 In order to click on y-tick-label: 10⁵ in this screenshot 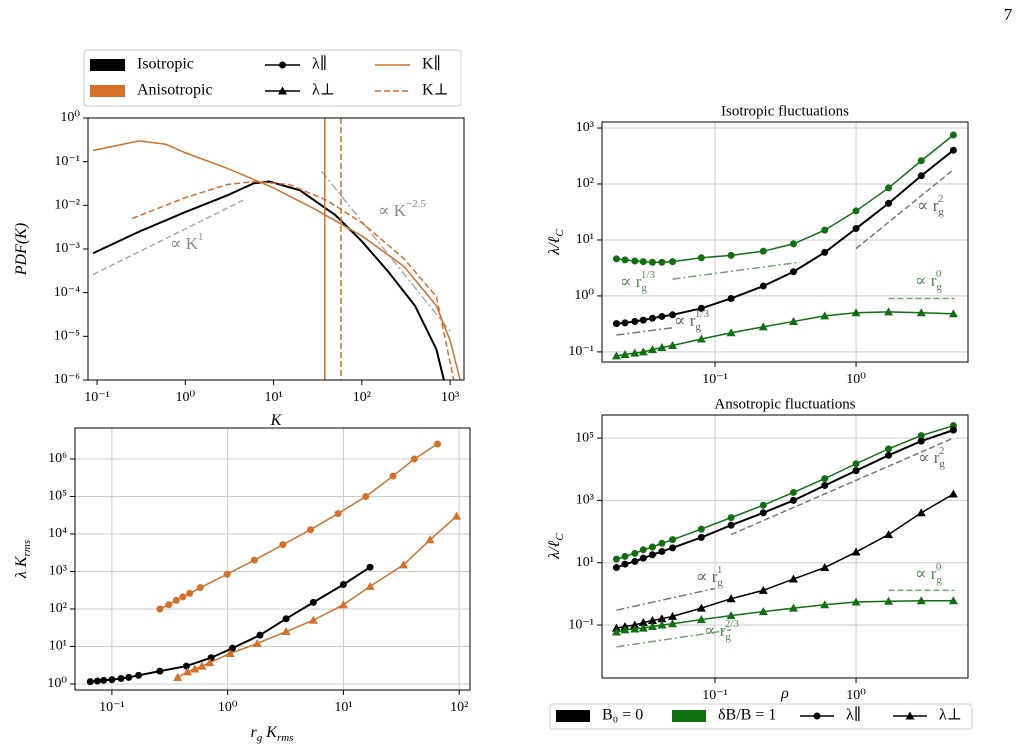, I will do `click(57, 496)`.